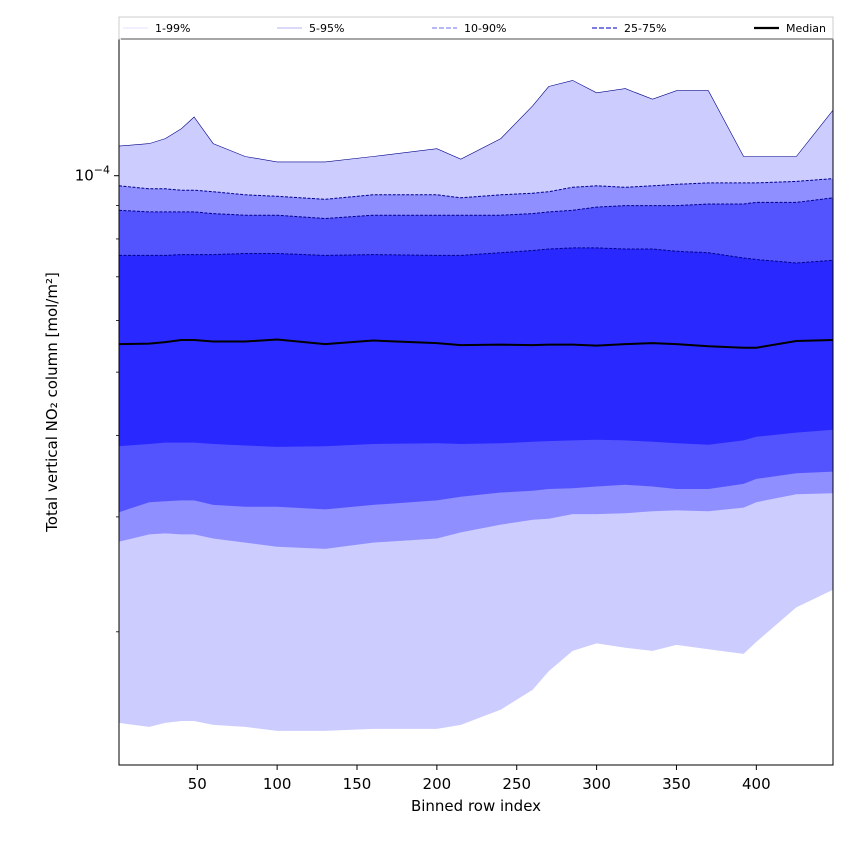 This screenshot has height=850, width=850. Describe the element at coordinates (476, 255) in the screenshot. I see `band-upper-edge-25-75pct` at that location.